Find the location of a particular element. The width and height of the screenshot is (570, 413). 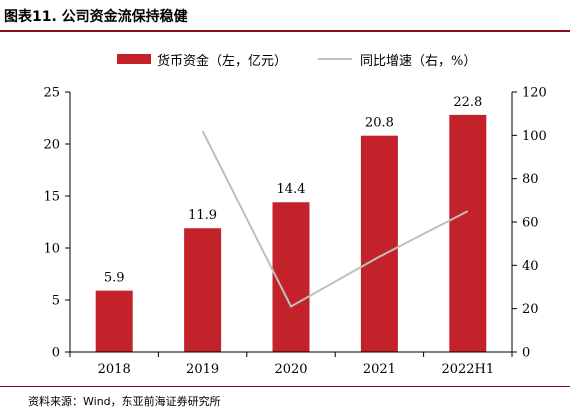

legend-item-line: 同比增速（右，%） is located at coordinates (397, 59).